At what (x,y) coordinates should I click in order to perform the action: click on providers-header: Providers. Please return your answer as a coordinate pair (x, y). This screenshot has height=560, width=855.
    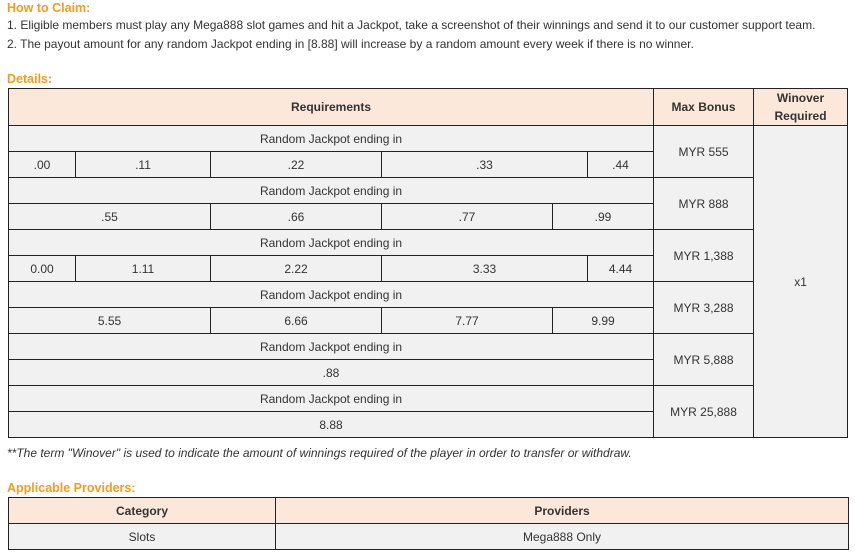
    Looking at the image, I should click on (562, 510).